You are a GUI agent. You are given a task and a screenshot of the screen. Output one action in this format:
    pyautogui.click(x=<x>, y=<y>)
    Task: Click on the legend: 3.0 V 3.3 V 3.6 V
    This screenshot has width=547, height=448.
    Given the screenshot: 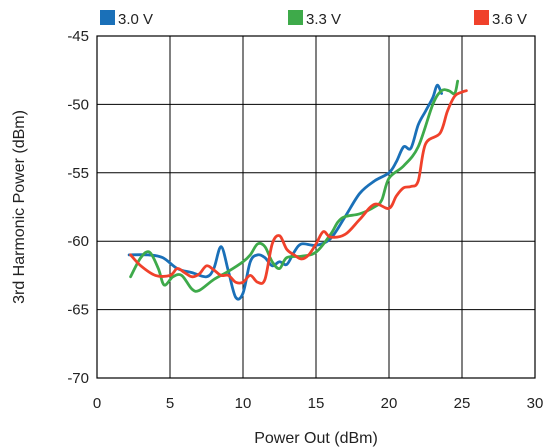 What is the action you would take?
    pyautogui.click(x=313, y=19)
    